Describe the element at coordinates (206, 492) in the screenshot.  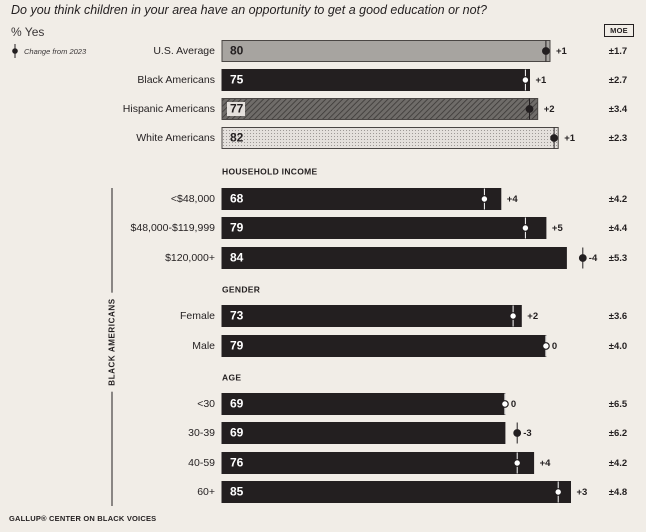
I see `row-label: 60+` at that location.